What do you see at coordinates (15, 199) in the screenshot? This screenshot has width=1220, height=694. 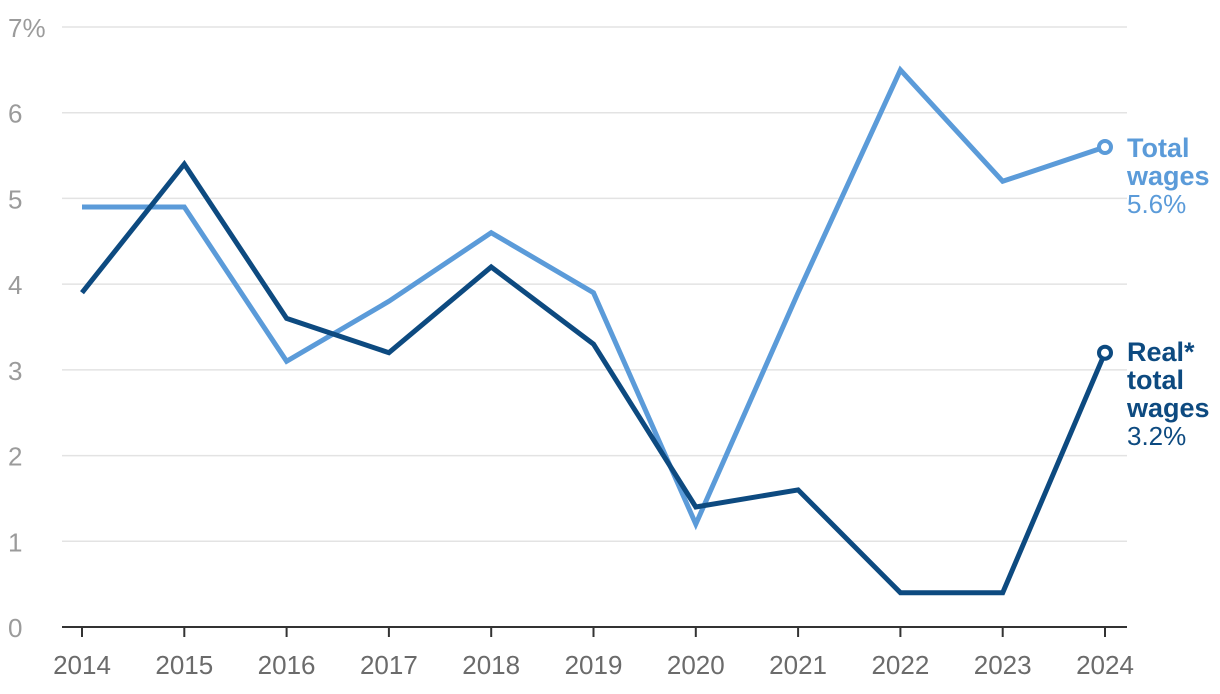 I see `y-tick-label: 5` at bounding box center [15, 199].